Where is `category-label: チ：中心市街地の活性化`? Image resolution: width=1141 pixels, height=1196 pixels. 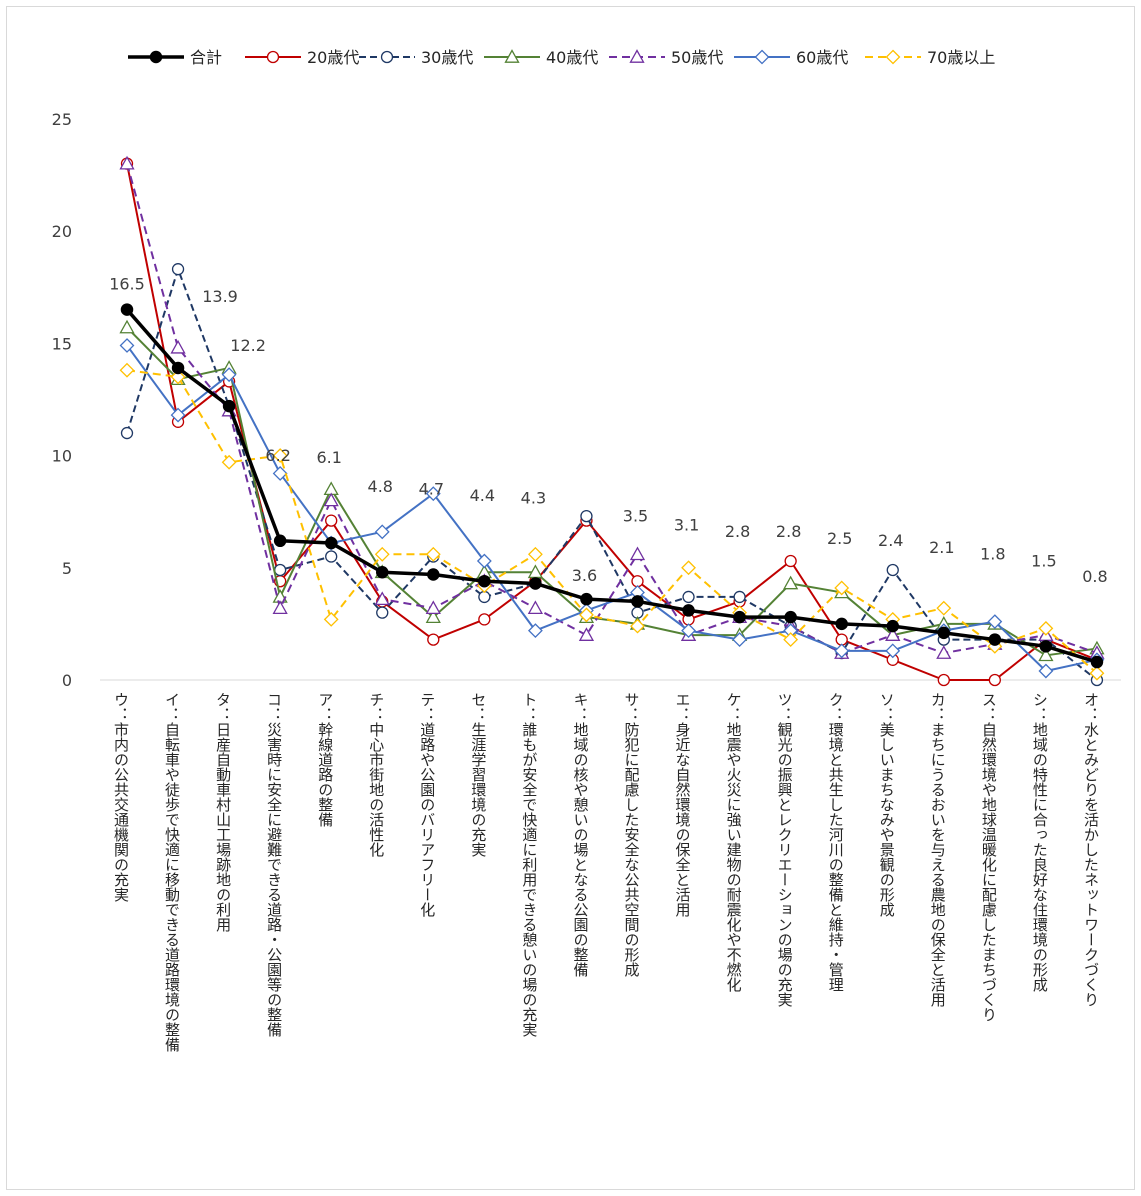
category-label: チ：中心市街地の活性化 is located at coordinates (376, 774).